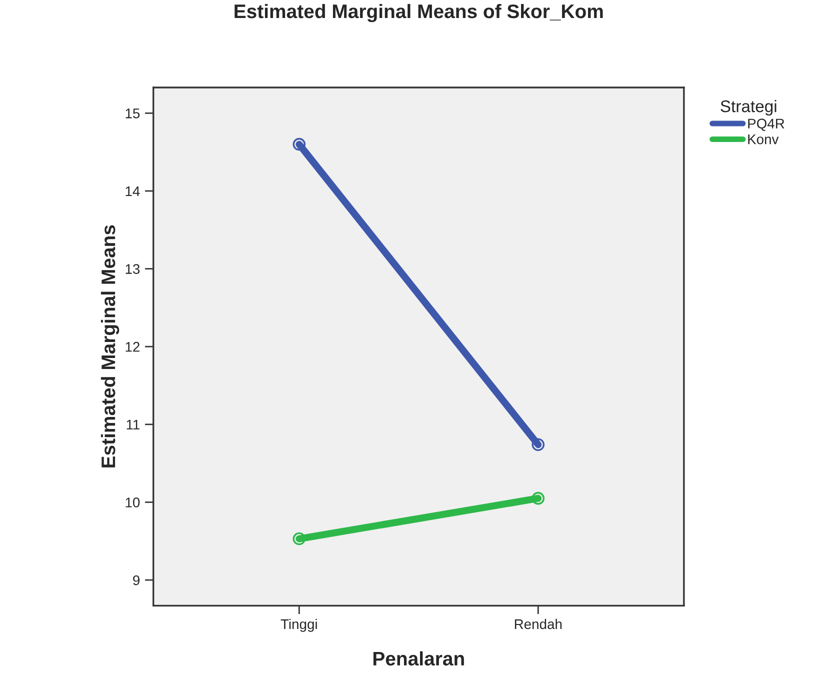  What do you see at coordinates (748, 108) in the screenshot?
I see `legend-title: Strategi` at bounding box center [748, 108].